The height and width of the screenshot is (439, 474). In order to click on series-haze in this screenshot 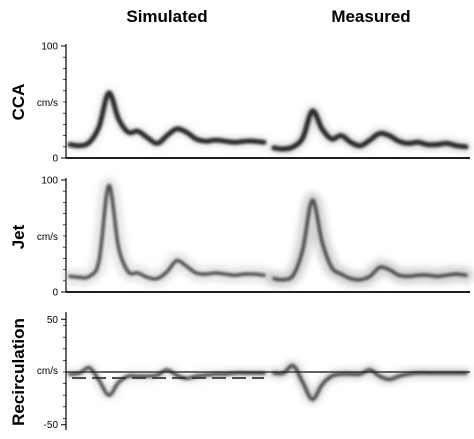, I will do `click(370, 240)`.